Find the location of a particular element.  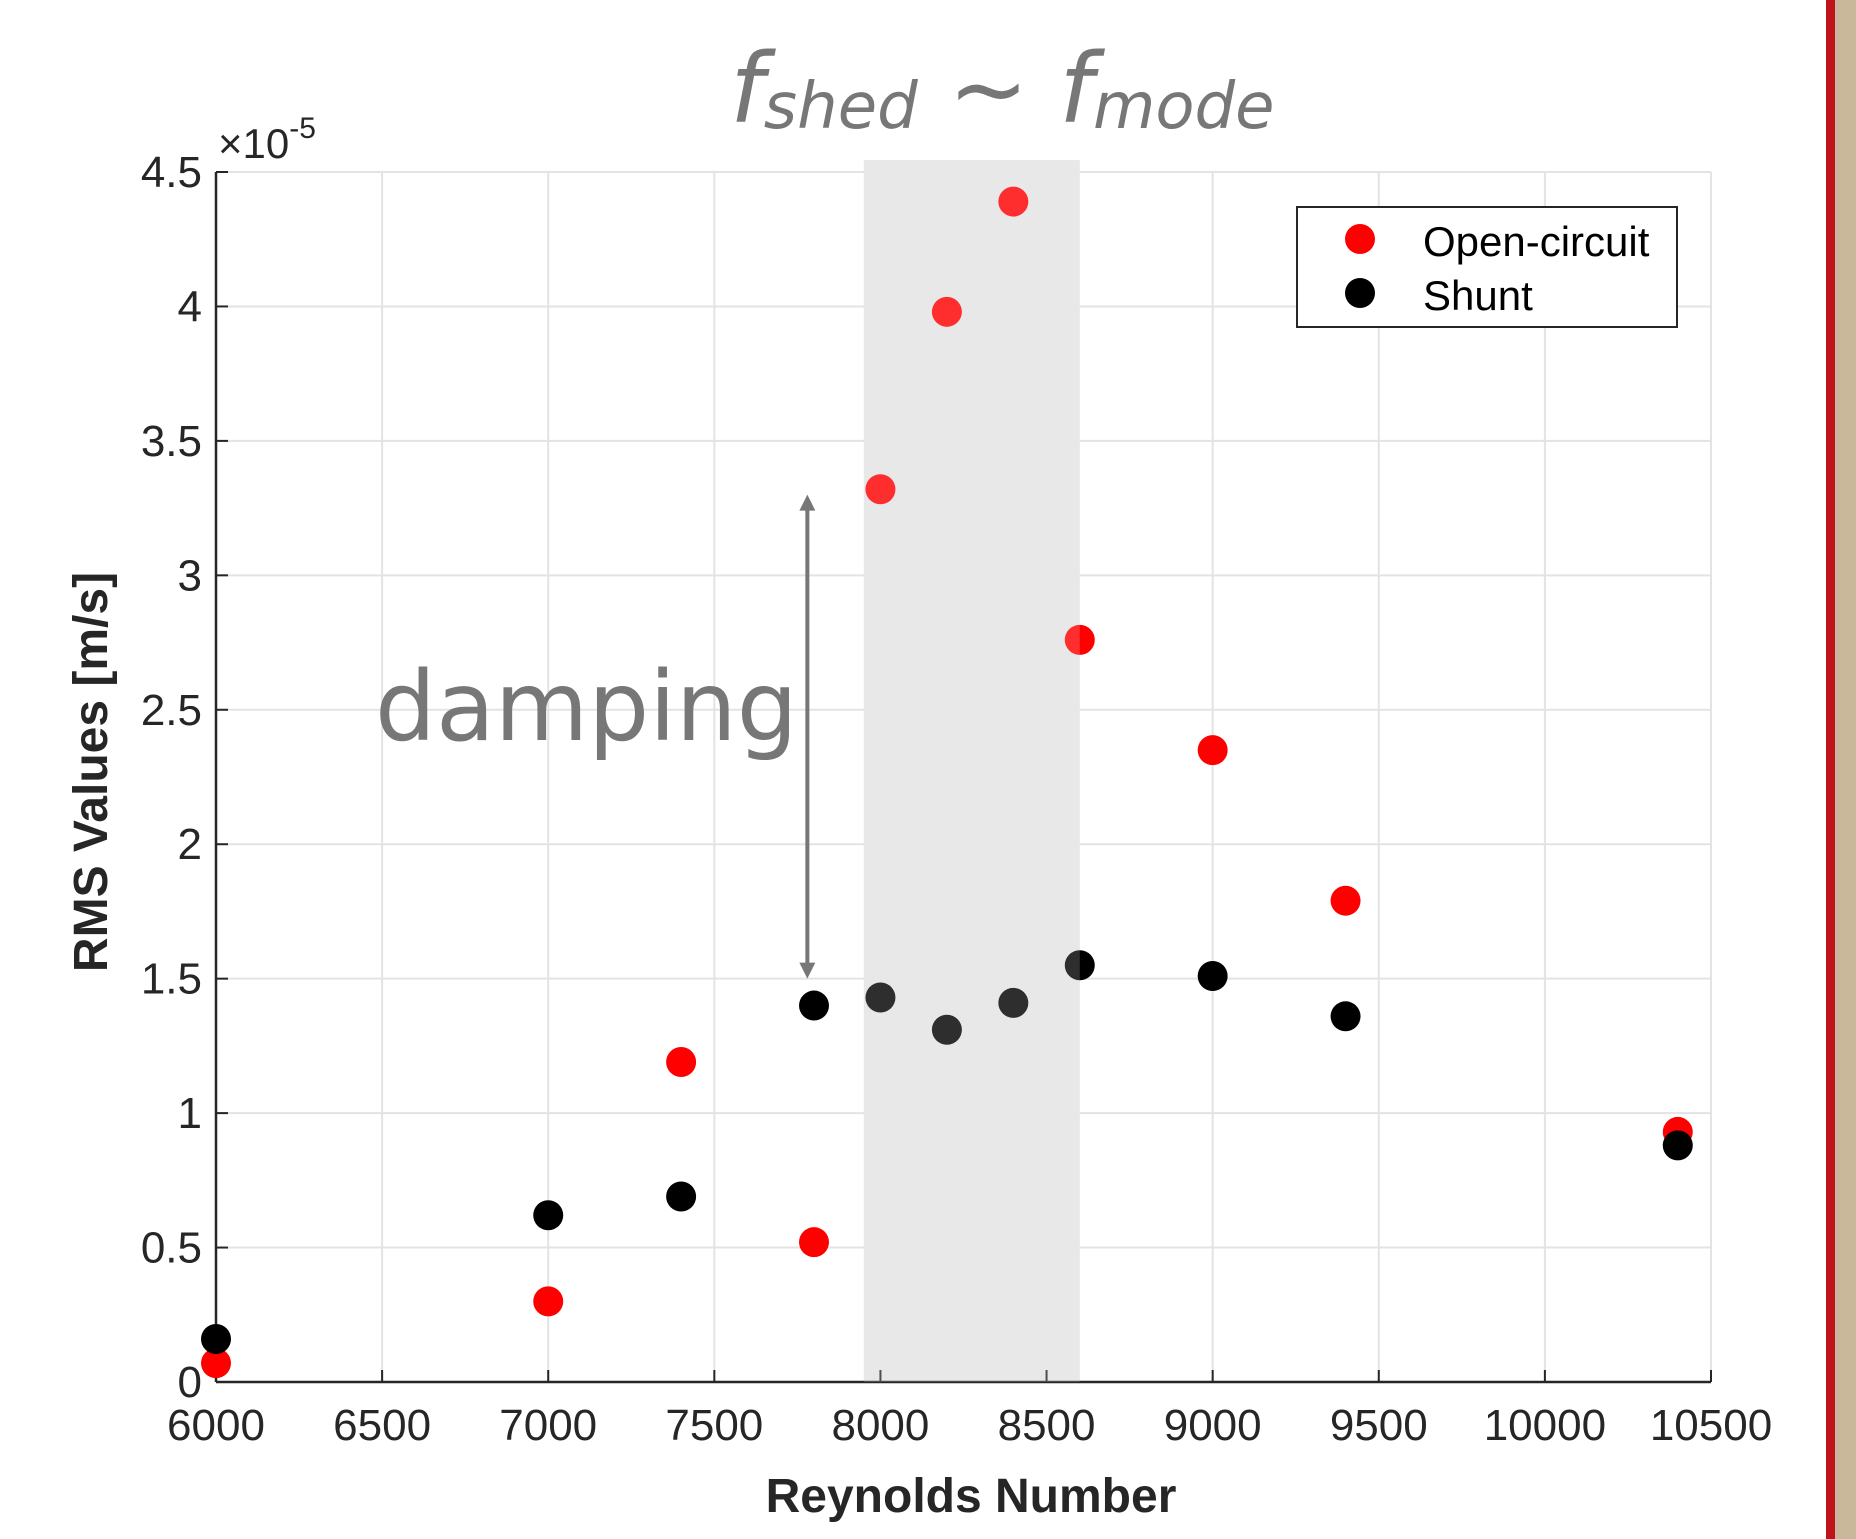

shed-subscript: shed is located at coordinates (841, 107).